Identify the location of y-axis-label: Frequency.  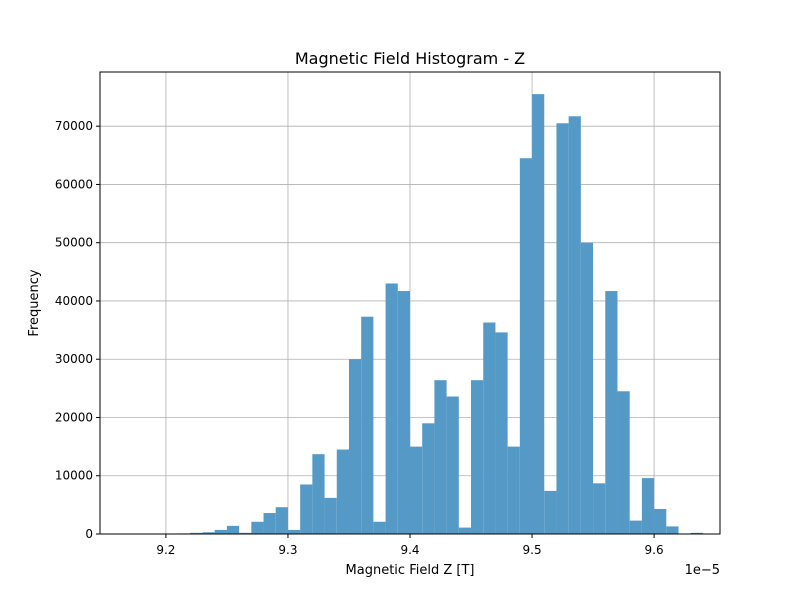
(34, 302).